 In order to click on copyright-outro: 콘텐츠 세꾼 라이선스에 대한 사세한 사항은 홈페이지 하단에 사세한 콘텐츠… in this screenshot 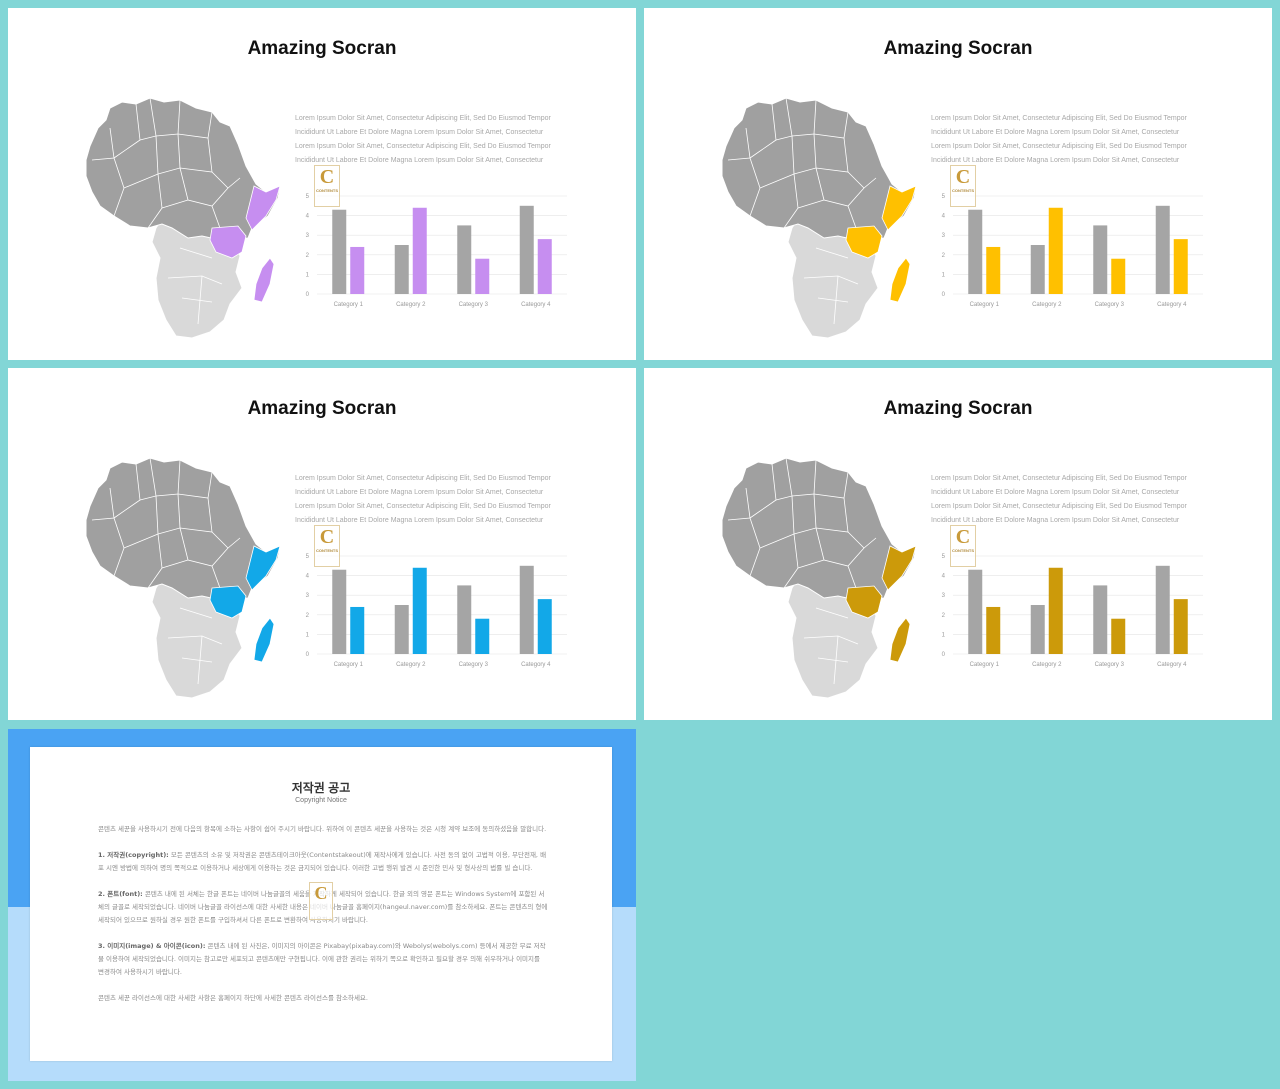, I will do `click(233, 998)`.